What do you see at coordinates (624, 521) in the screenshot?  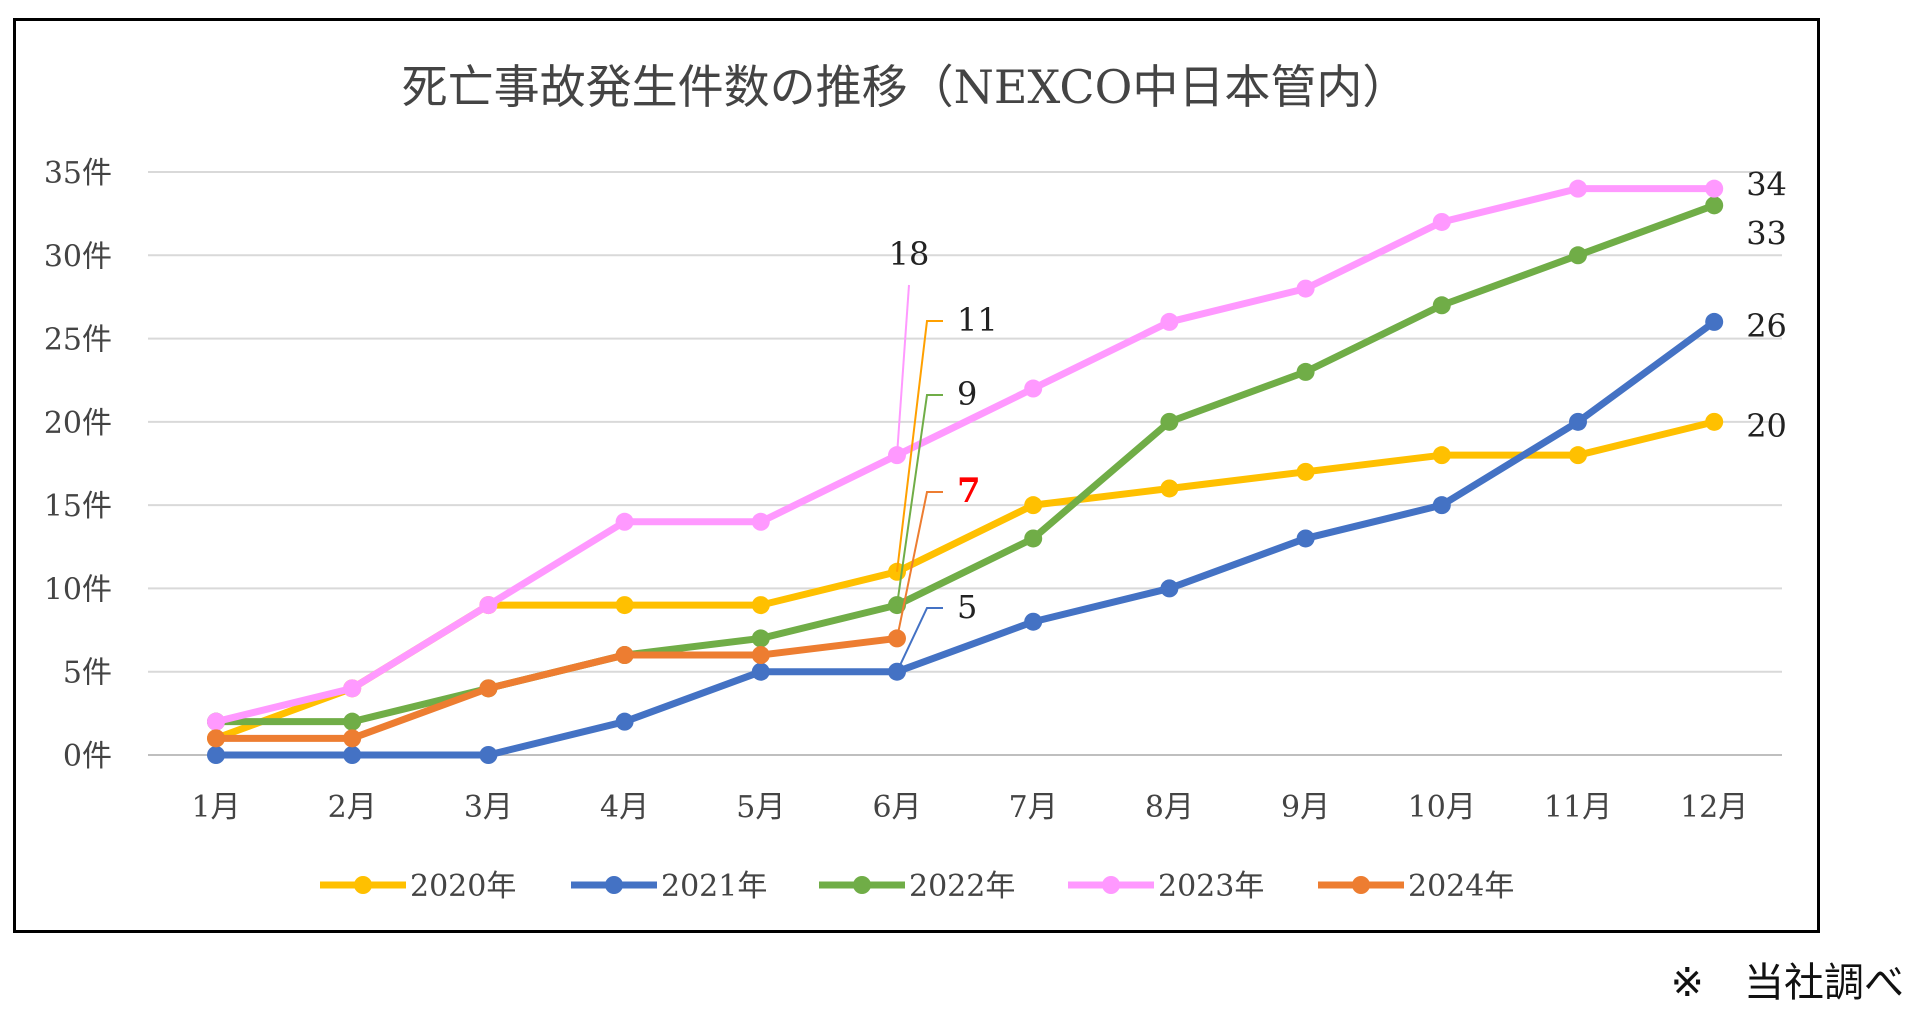 I see `data-point-2023年-4月` at bounding box center [624, 521].